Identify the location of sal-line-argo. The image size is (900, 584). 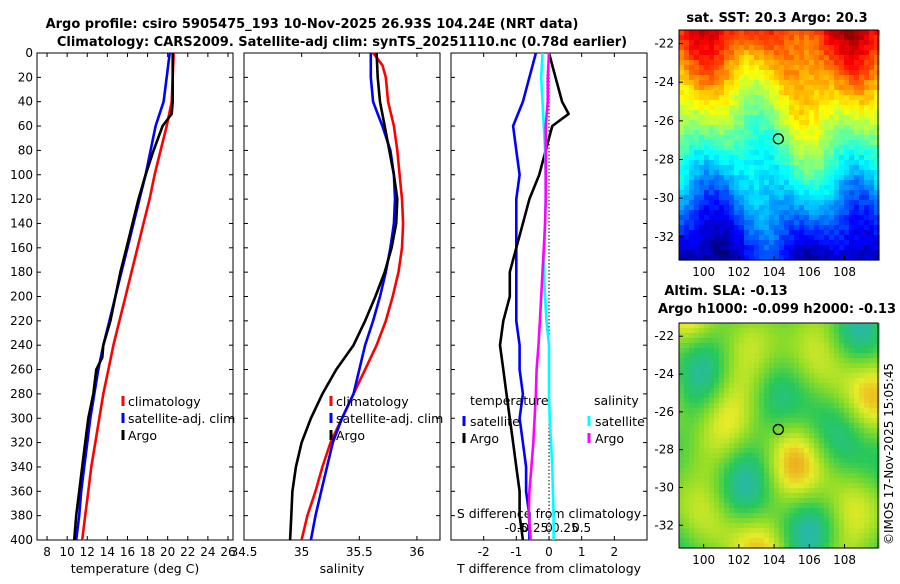
(343, 296).